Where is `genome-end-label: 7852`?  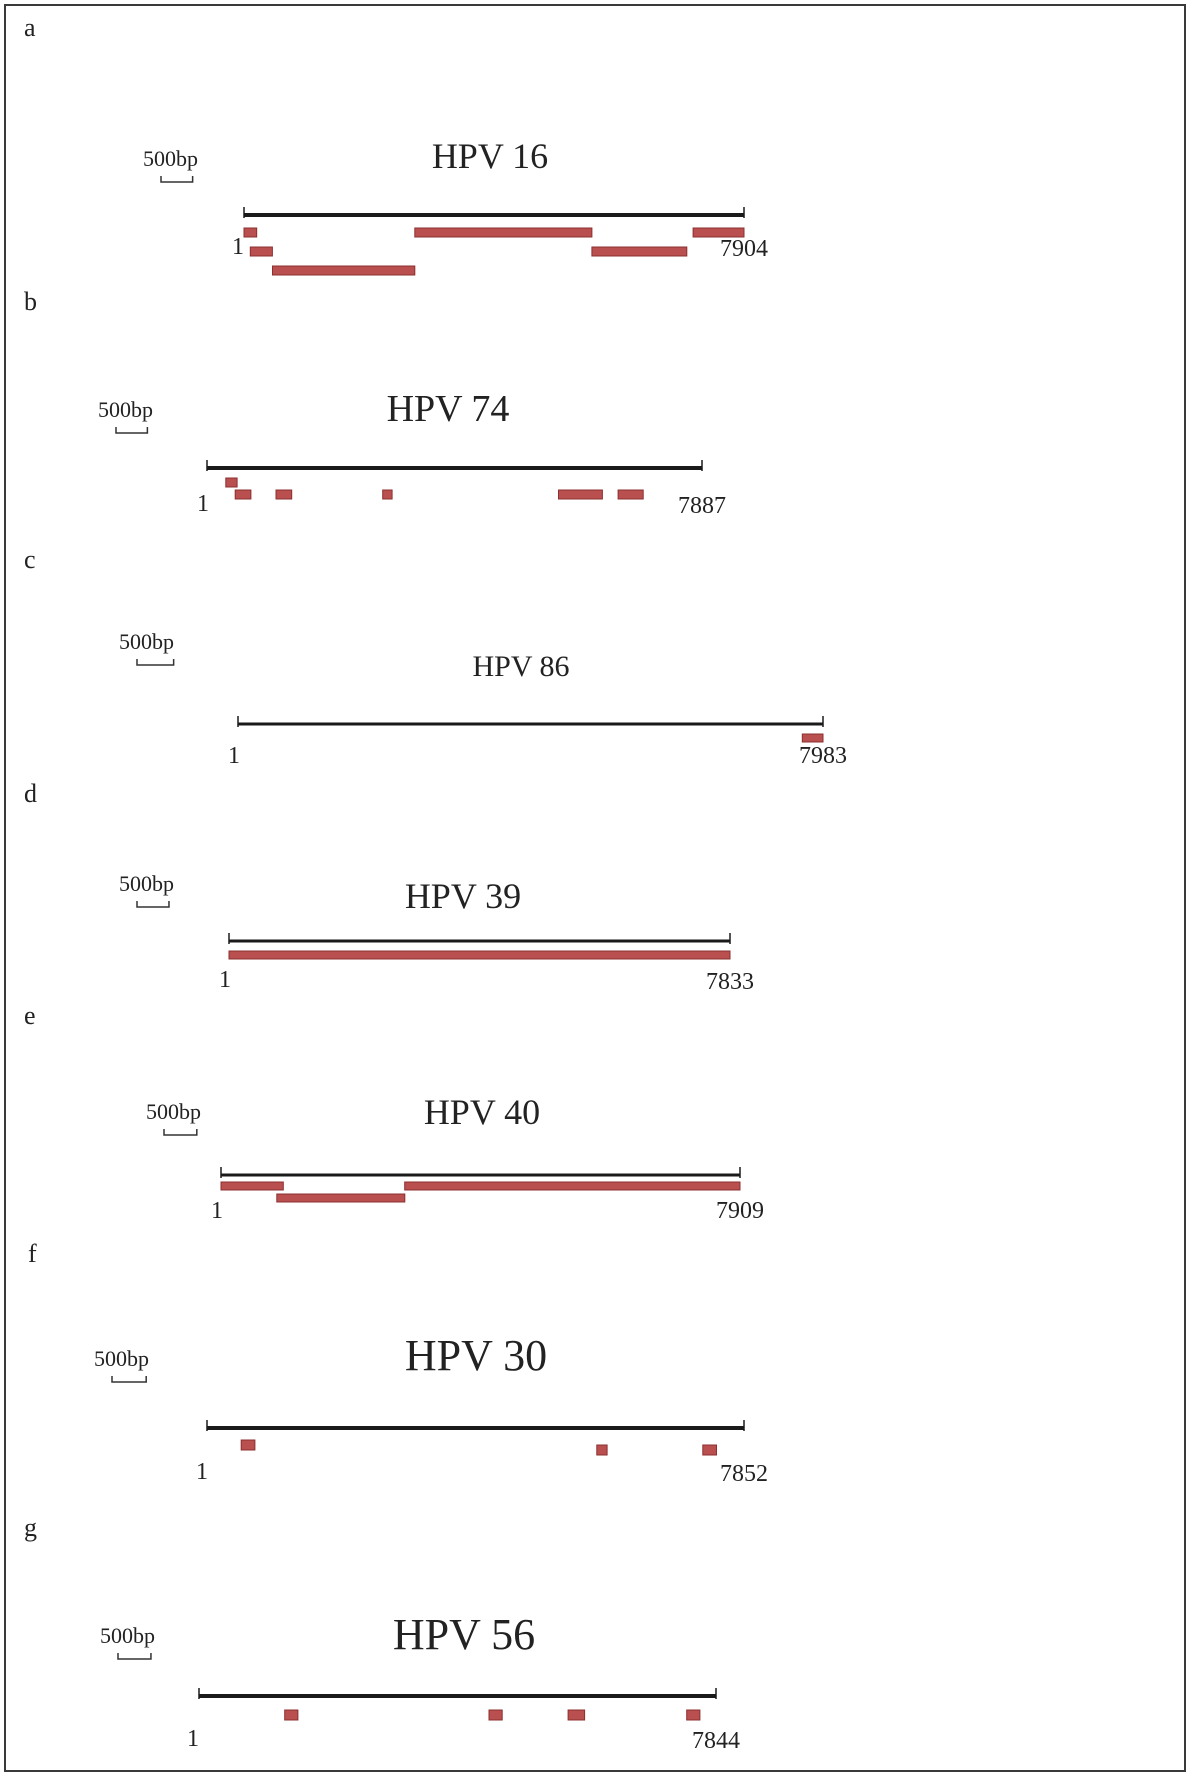
genome-end-label: 7852 is located at coordinates (744, 1474).